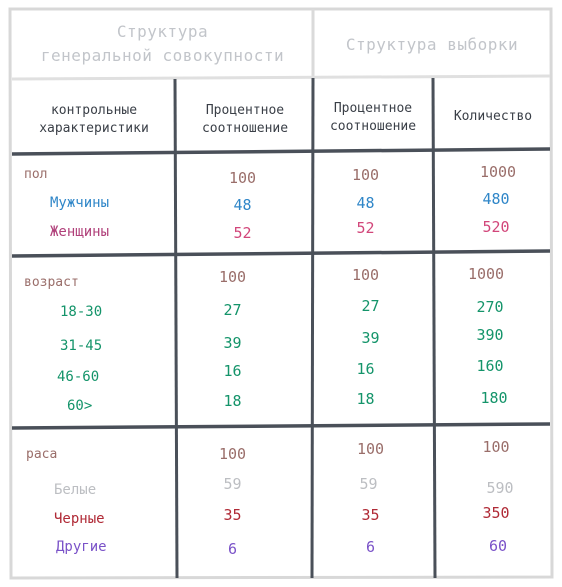  What do you see at coordinates (281, 426) in the screenshot?
I see `row-line-age` at bounding box center [281, 426].